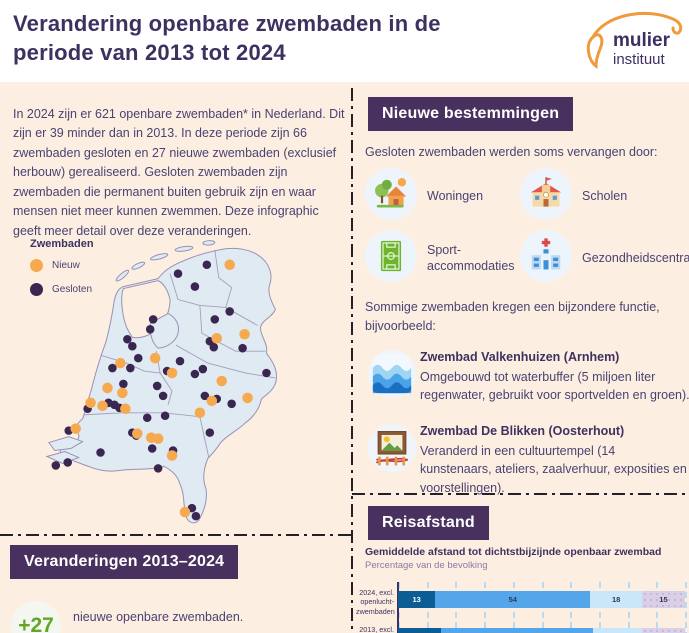 This screenshot has height=633, width=689. Describe the element at coordinates (392, 374) in the screenshot. I see `water-waves-icon` at that location.